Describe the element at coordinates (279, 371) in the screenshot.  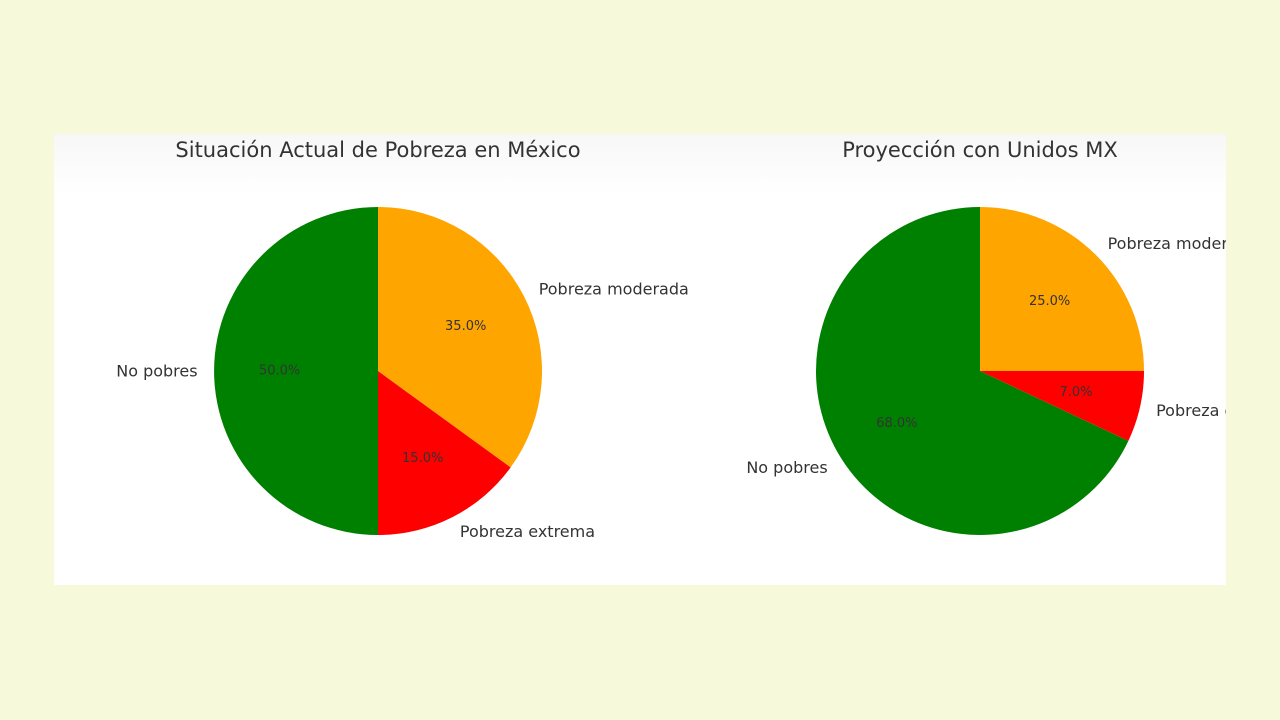
I see `value-label-no-pobres: 50.0%` at that location.